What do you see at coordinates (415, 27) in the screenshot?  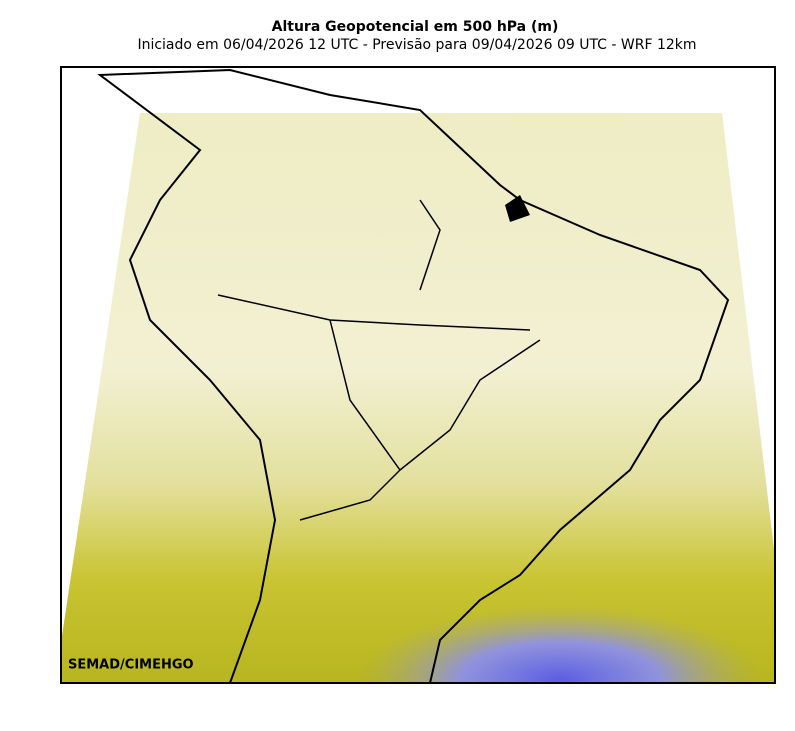 I see `title: Altura Geopotencial em 500 hPa (m)` at bounding box center [415, 27].